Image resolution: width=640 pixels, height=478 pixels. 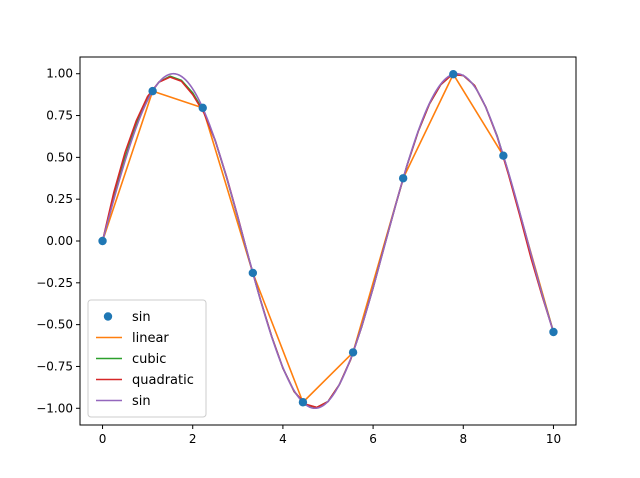 I want to click on legend-box, so click(x=147, y=358).